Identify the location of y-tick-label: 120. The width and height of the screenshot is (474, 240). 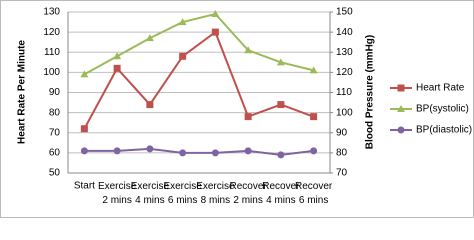
(51, 32).